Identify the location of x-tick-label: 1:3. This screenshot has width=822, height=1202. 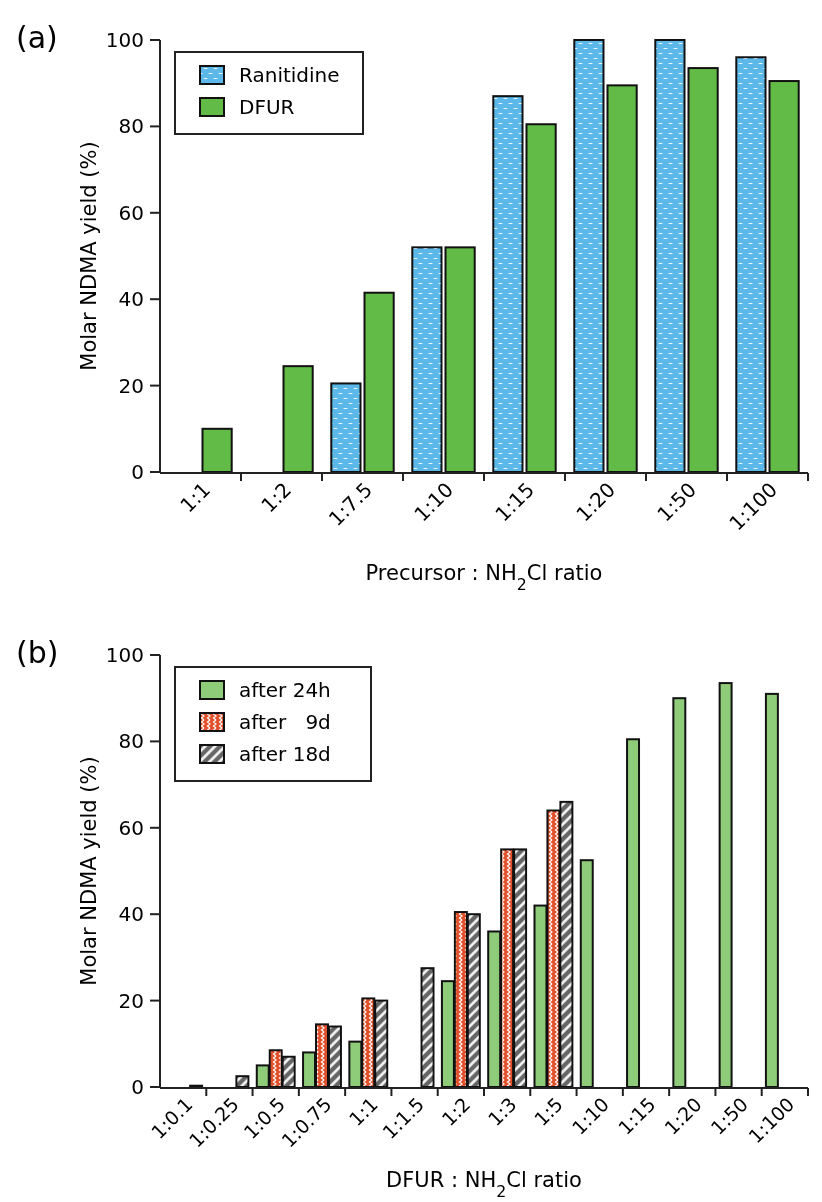
(502, 1111).